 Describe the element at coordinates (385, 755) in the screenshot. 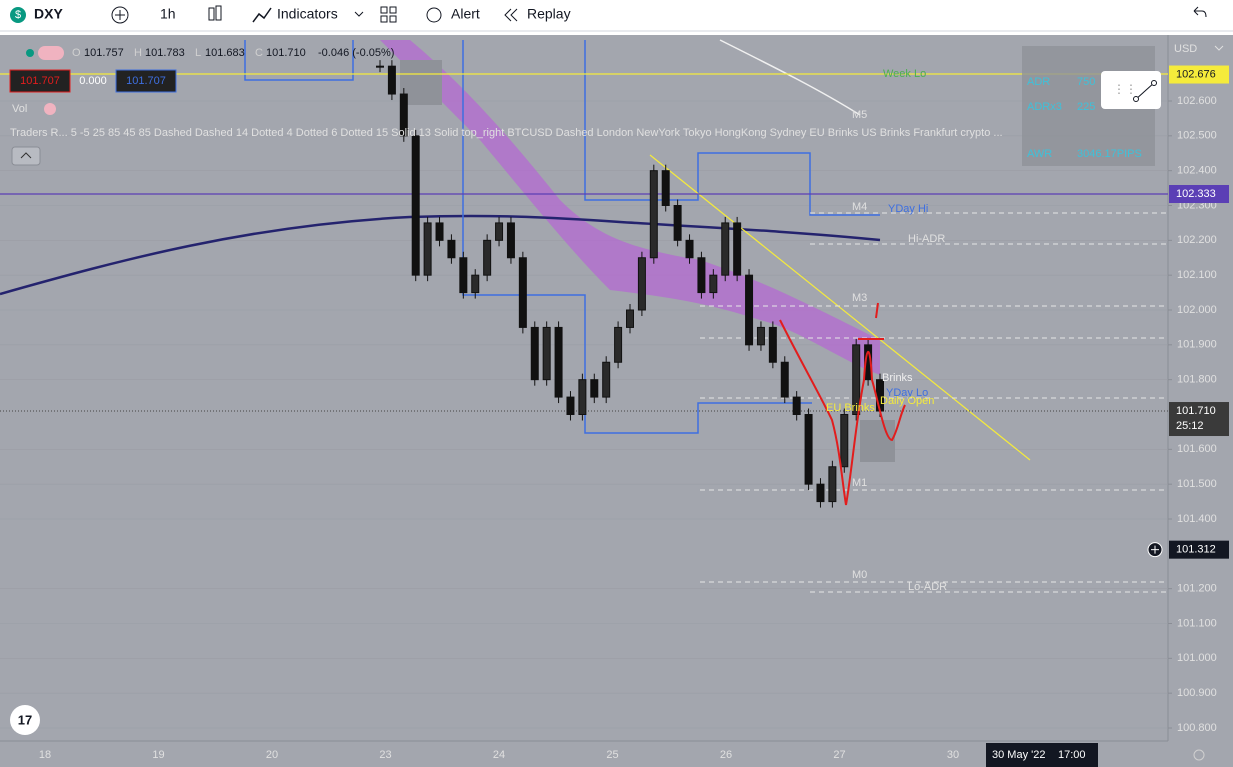

I see `time-tick-label: 23` at that location.